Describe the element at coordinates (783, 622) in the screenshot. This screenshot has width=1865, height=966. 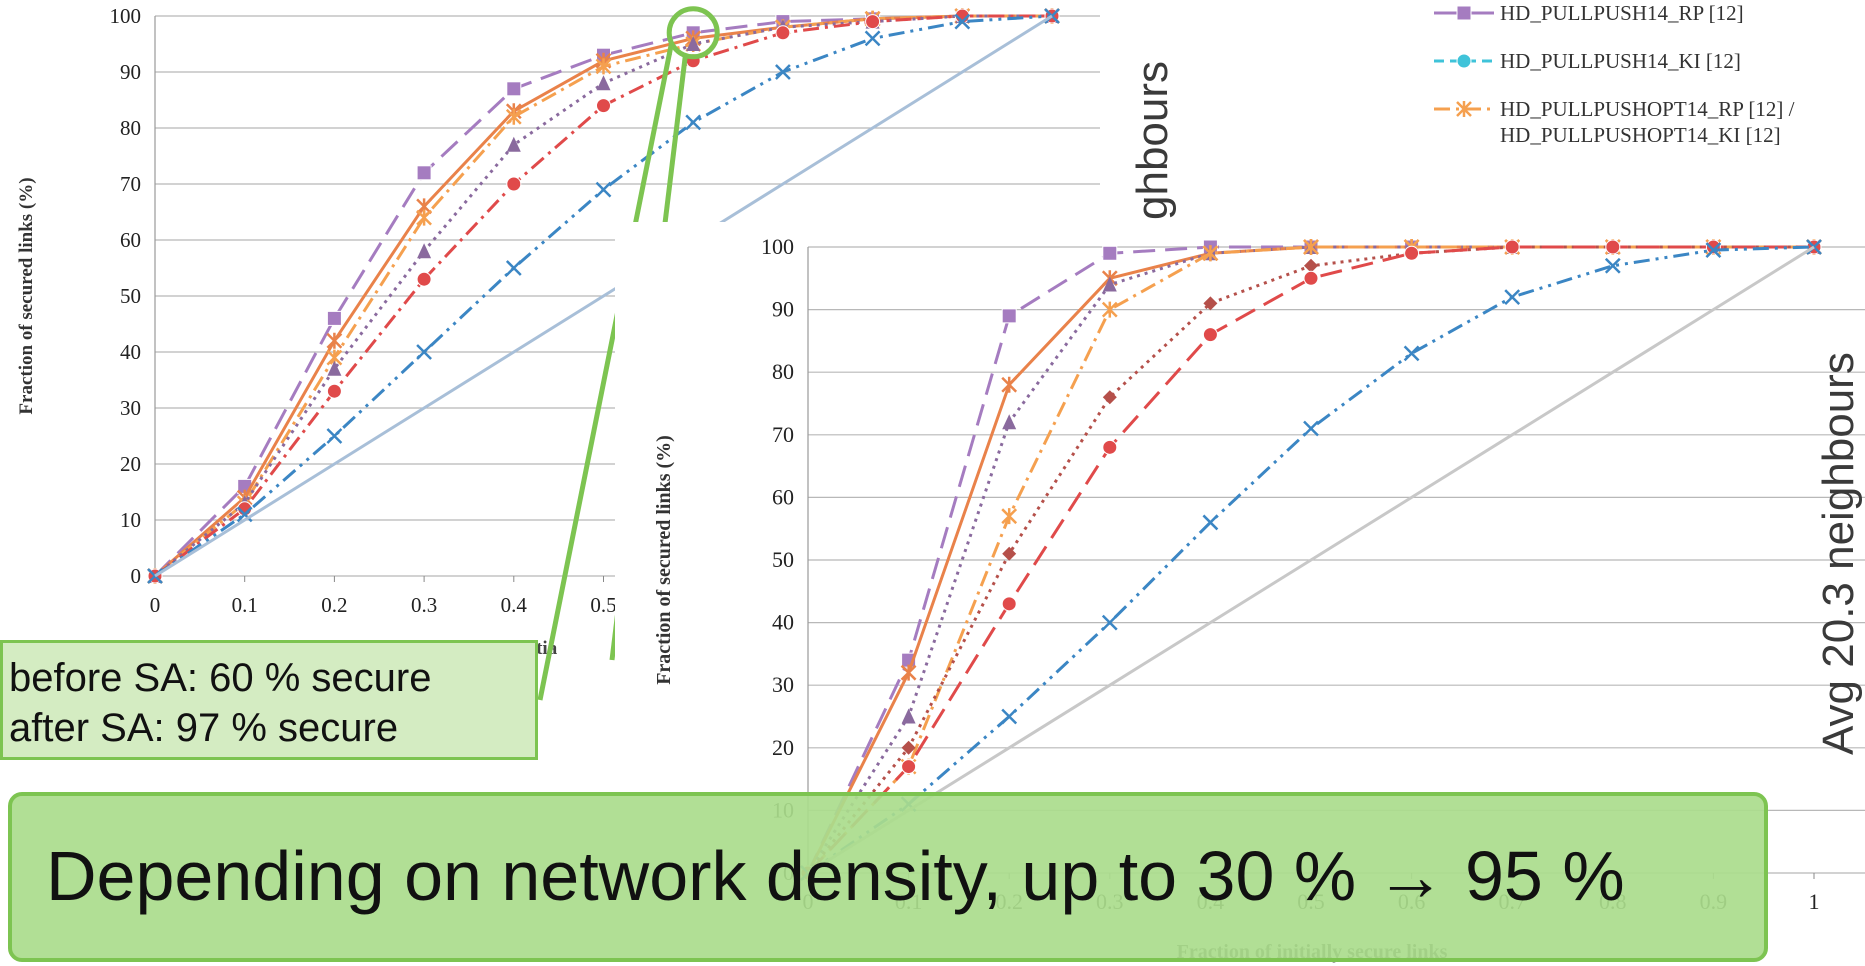
I see `y-tick-label: 40` at that location.